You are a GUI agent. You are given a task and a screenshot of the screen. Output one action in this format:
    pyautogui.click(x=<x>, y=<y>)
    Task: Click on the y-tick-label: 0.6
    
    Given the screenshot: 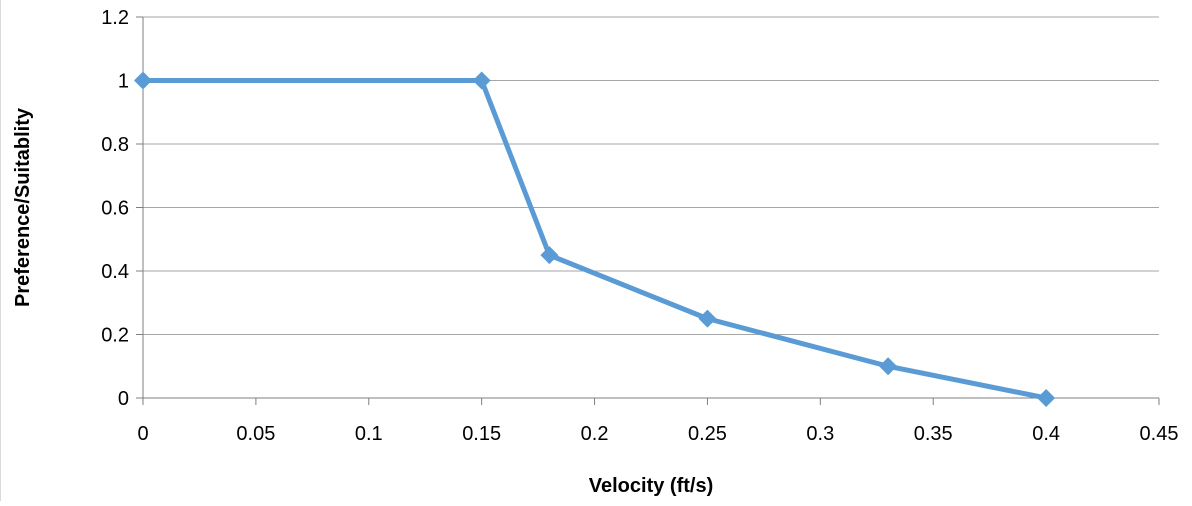 What is the action you would take?
    pyautogui.click(x=115, y=209)
    